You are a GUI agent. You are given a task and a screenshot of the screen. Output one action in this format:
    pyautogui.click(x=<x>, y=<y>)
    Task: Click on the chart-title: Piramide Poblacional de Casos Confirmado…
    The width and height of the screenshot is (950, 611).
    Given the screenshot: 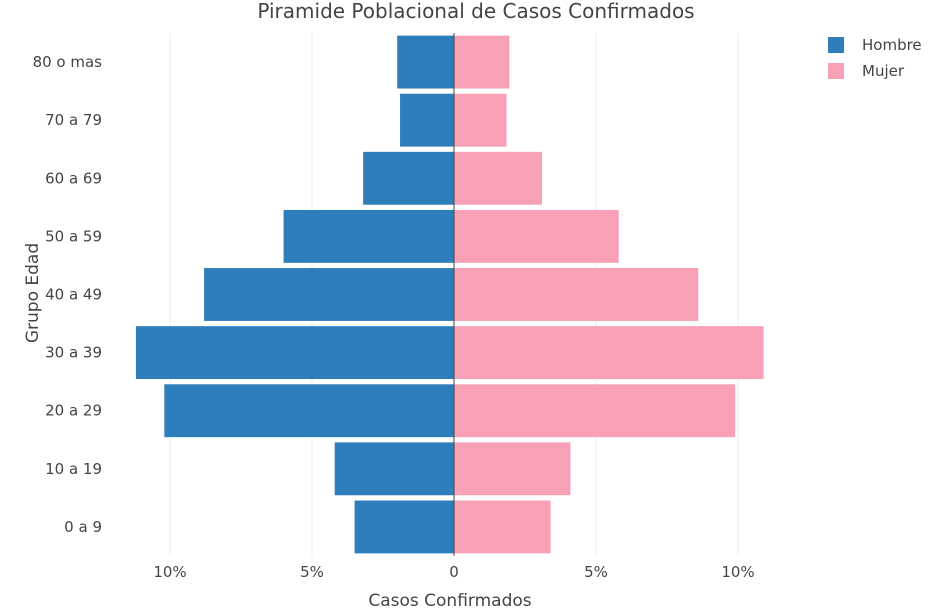 What is the action you would take?
    pyautogui.click(x=475, y=11)
    